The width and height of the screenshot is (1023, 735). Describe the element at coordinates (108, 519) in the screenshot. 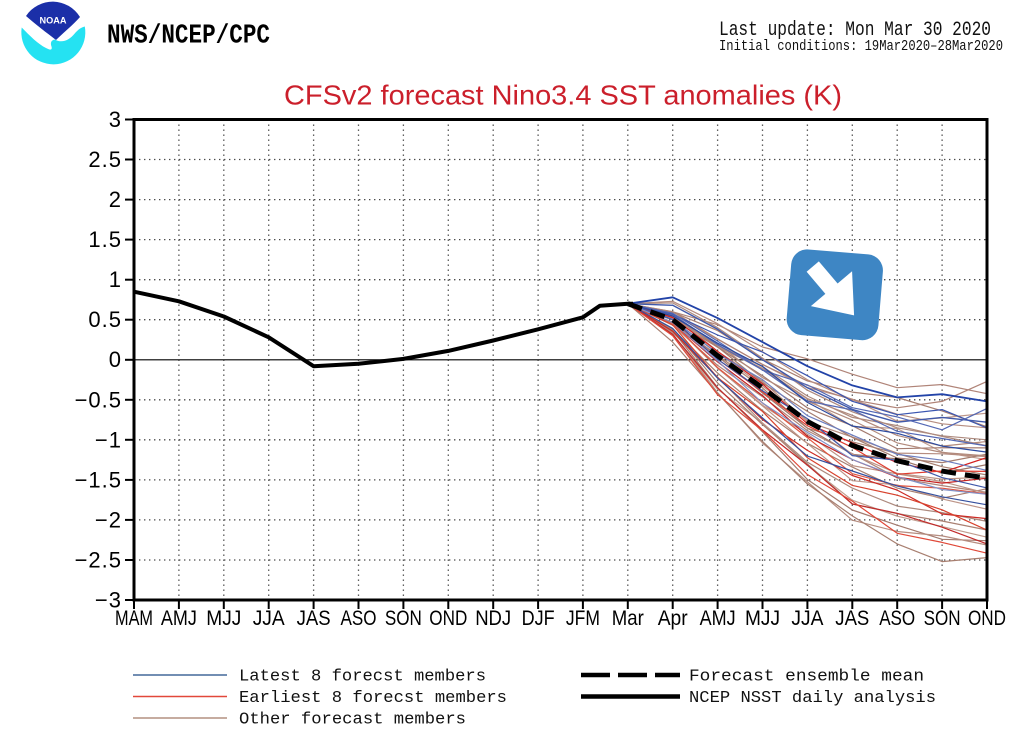

I see `svg-text: −2` at that location.